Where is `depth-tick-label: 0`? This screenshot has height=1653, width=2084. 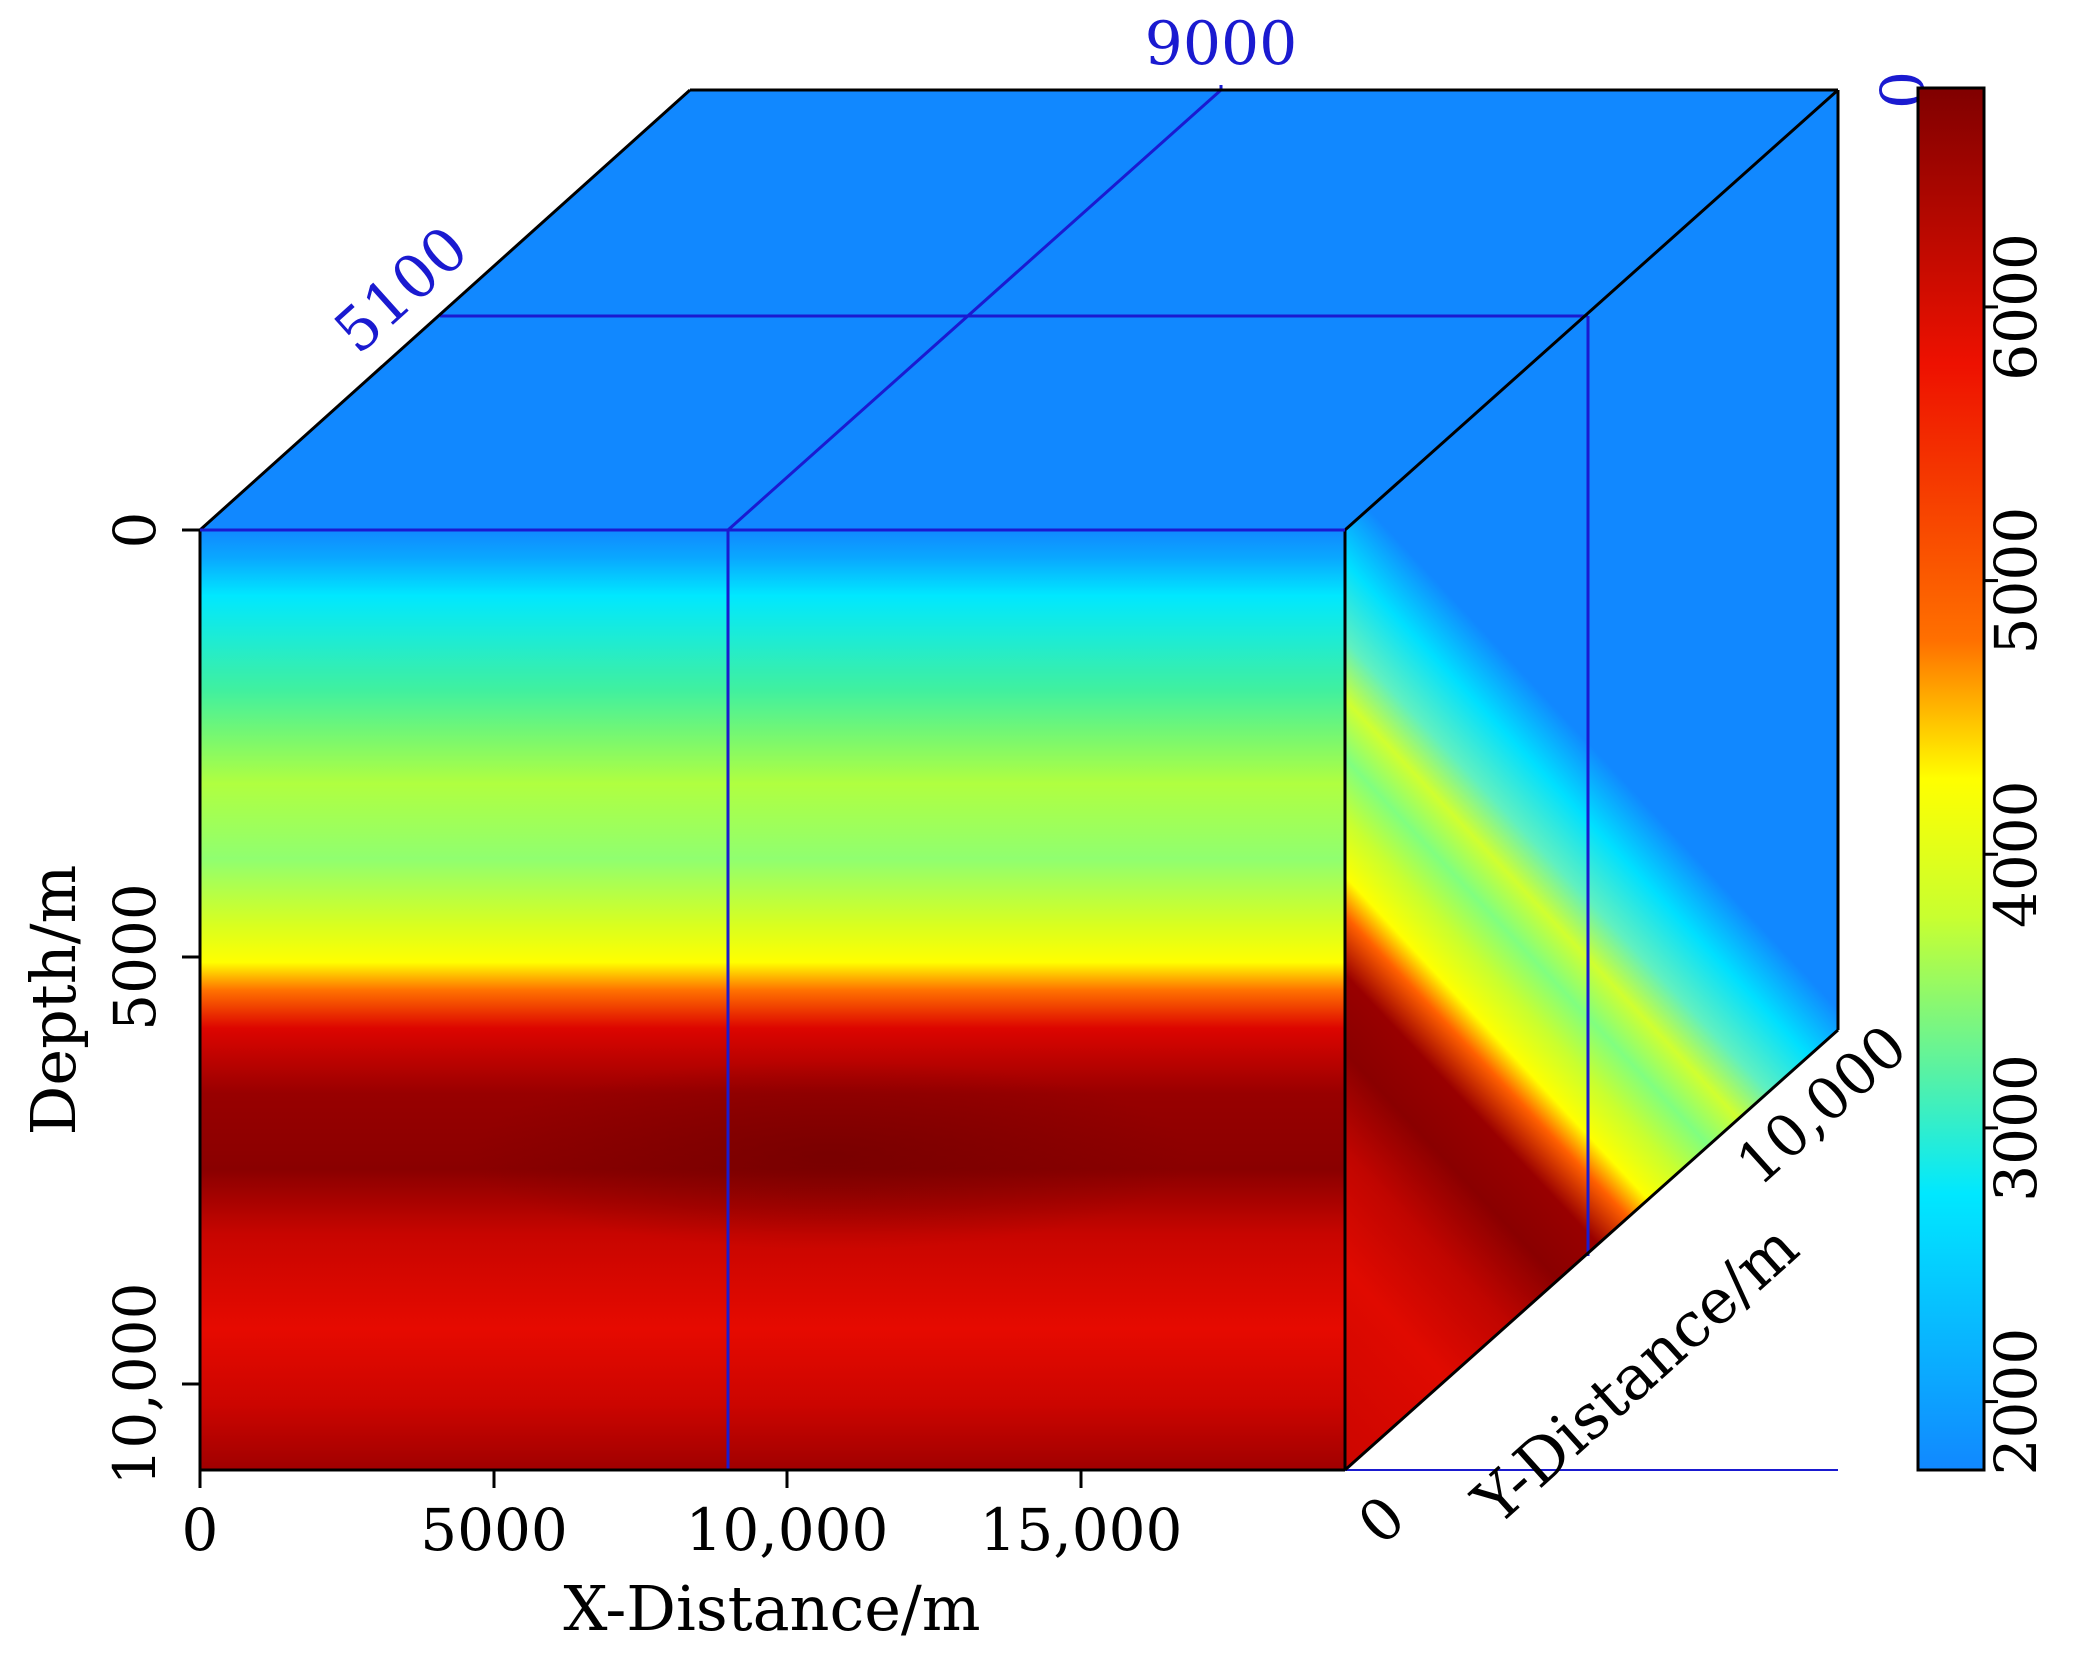
depth-tick-label: 0 is located at coordinates (135, 530).